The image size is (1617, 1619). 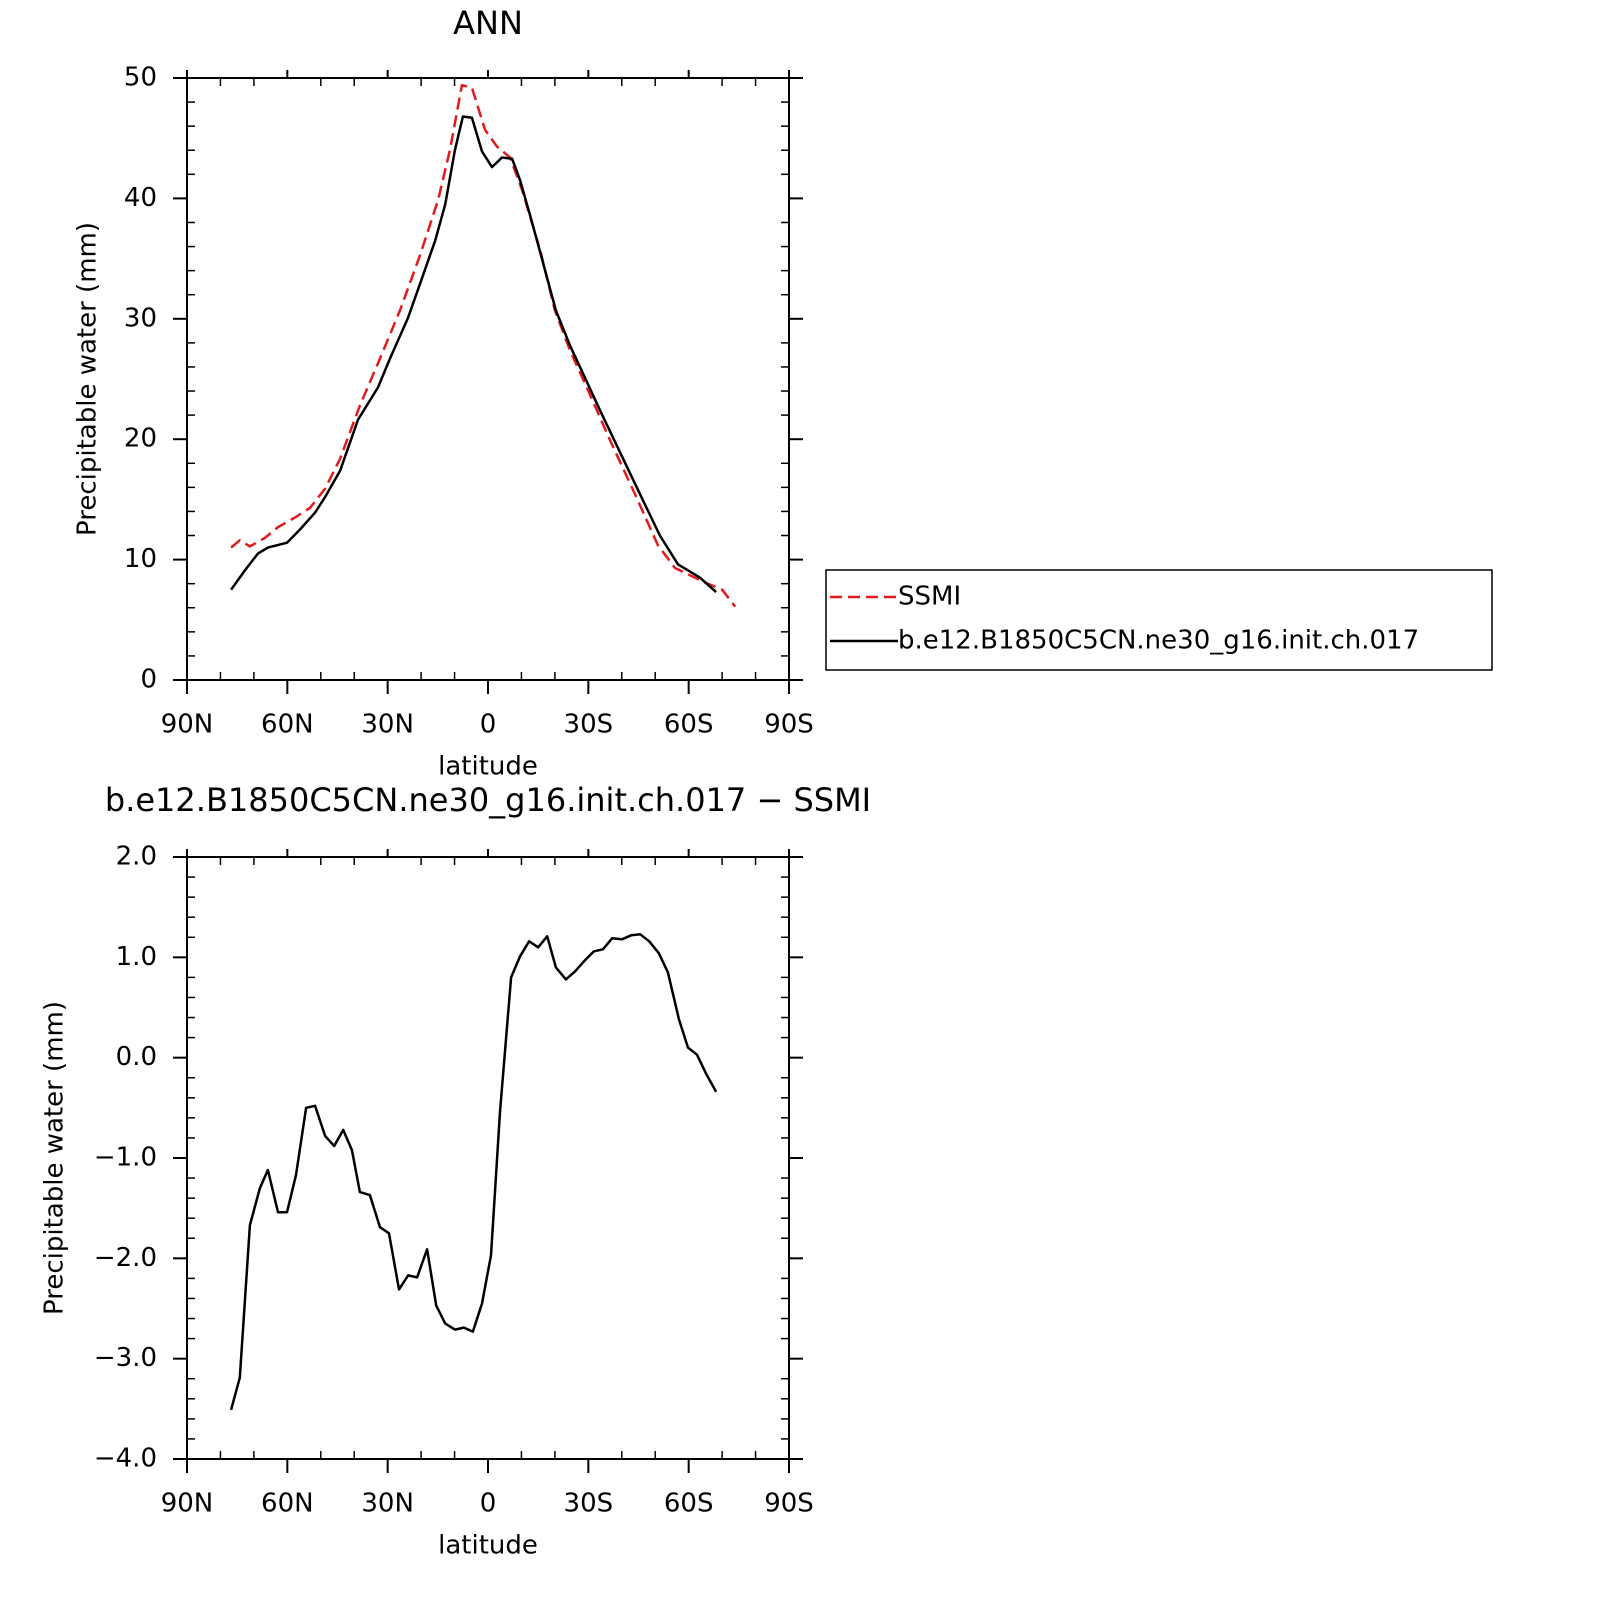 I want to click on y-tick-label: −1.0, so click(x=125, y=1158).